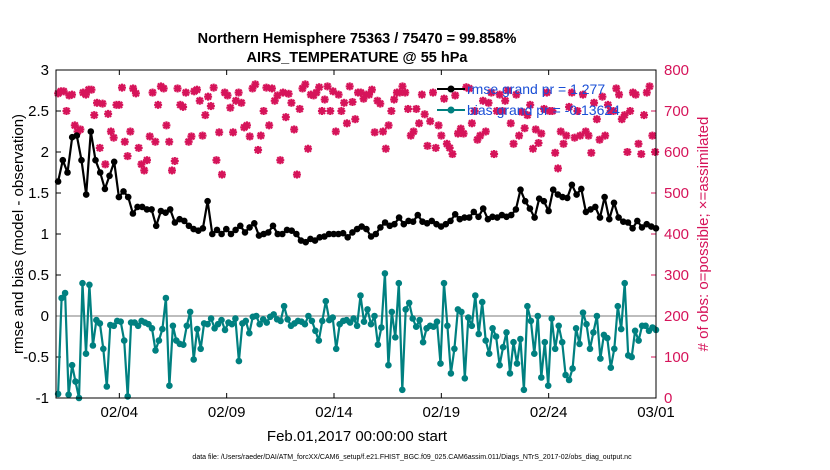 This screenshot has width=830, height=470. Describe the element at coordinates (357, 436) in the screenshot. I see `x-axis-label: Feb.01,2017 00:00:00 start` at that location.